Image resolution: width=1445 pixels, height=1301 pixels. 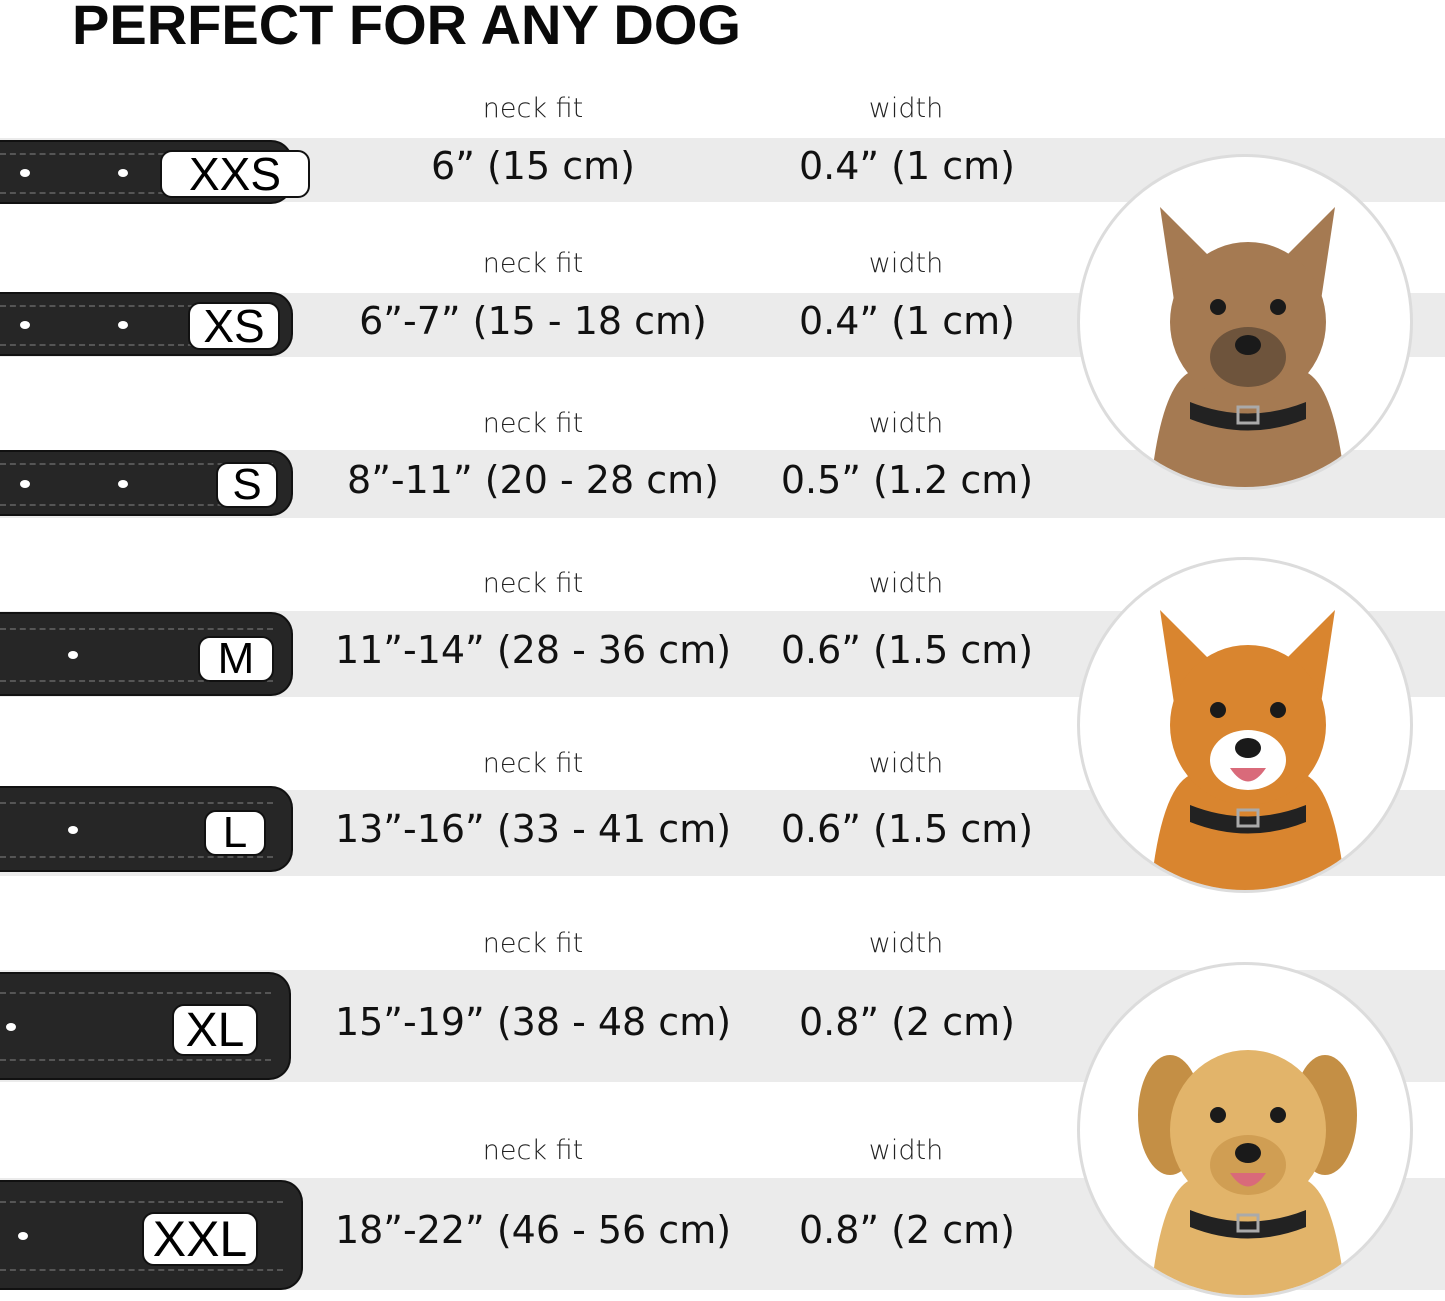 What do you see at coordinates (146, 483) in the screenshot?
I see `collar-s: S` at bounding box center [146, 483].